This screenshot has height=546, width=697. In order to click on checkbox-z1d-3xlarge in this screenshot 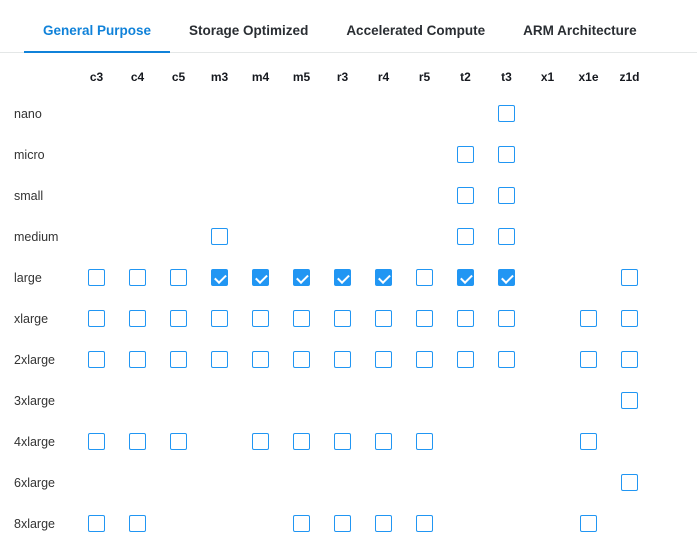, I will do `click(629, 400)`.